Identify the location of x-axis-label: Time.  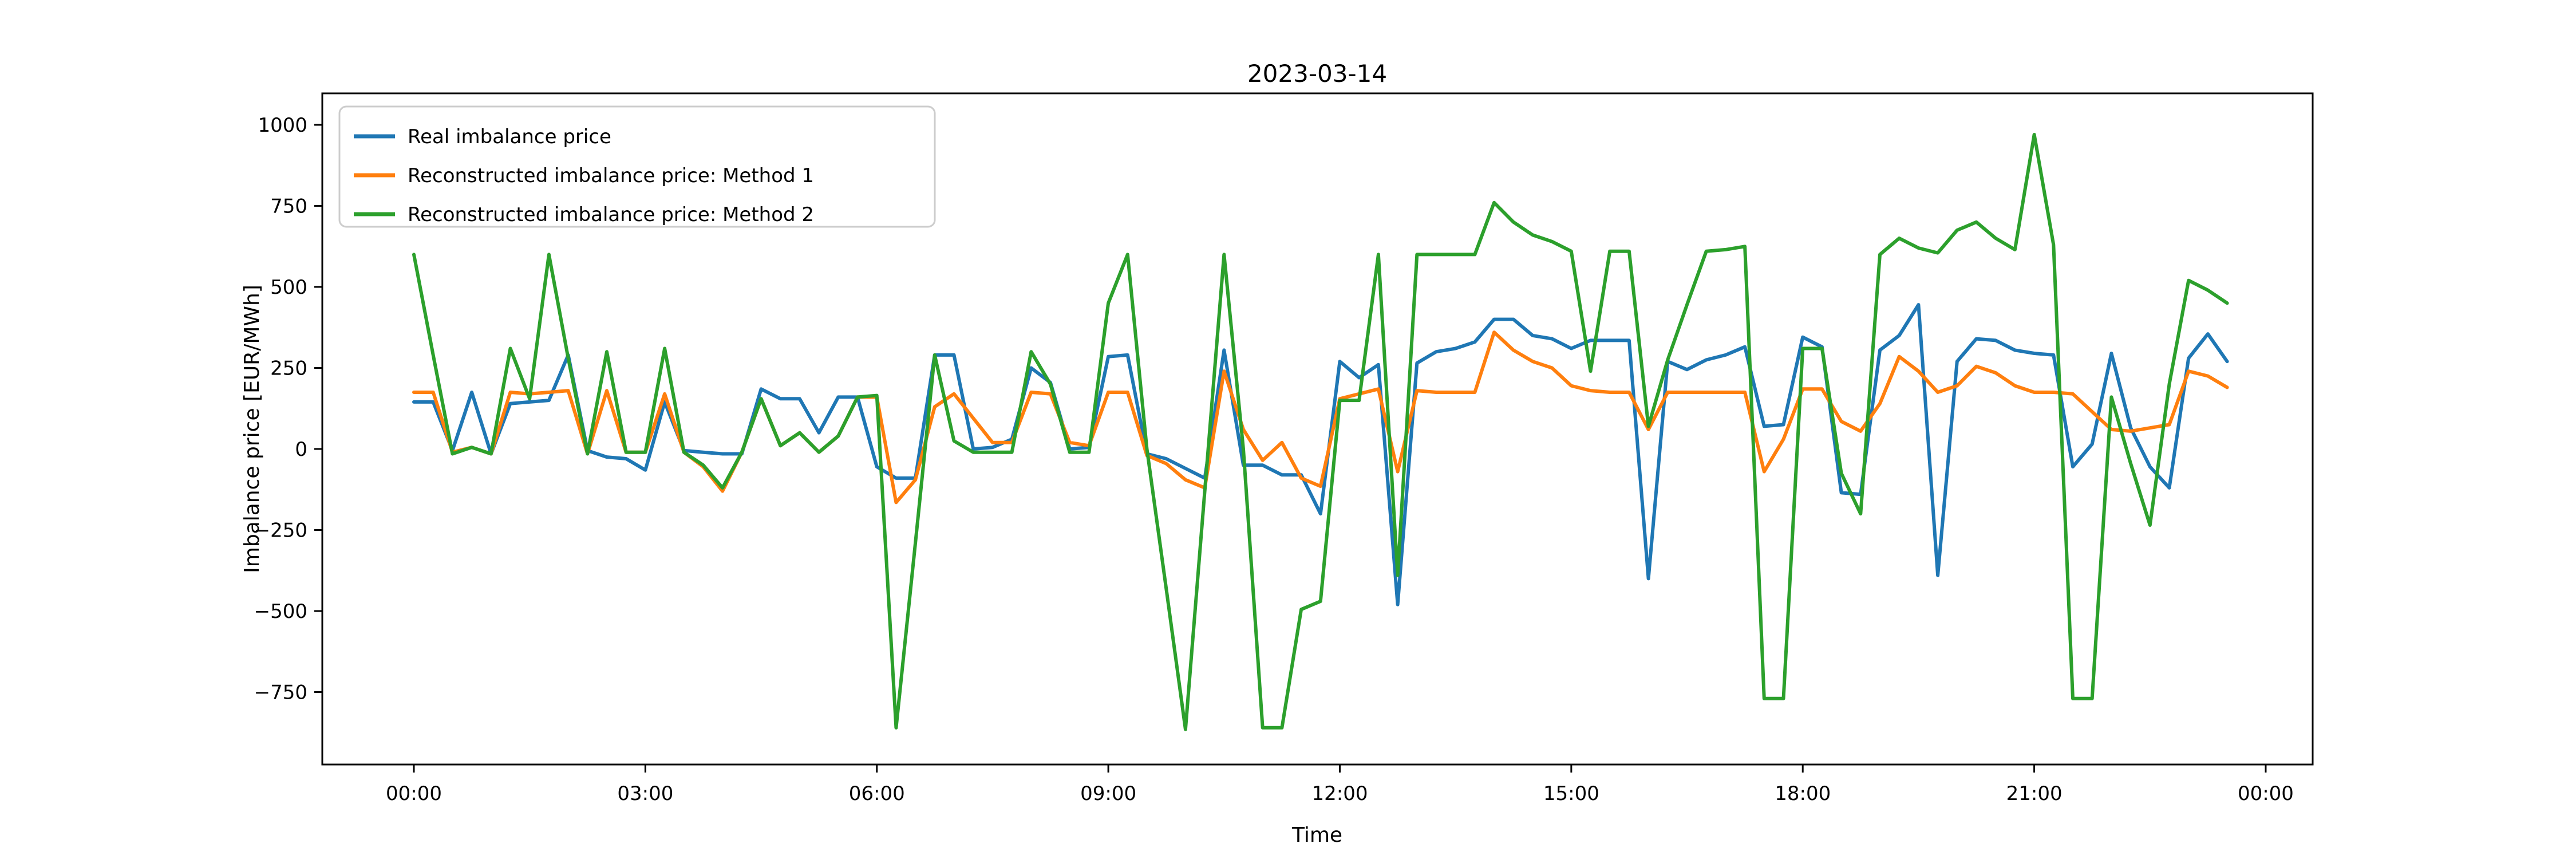
(1316, 835).